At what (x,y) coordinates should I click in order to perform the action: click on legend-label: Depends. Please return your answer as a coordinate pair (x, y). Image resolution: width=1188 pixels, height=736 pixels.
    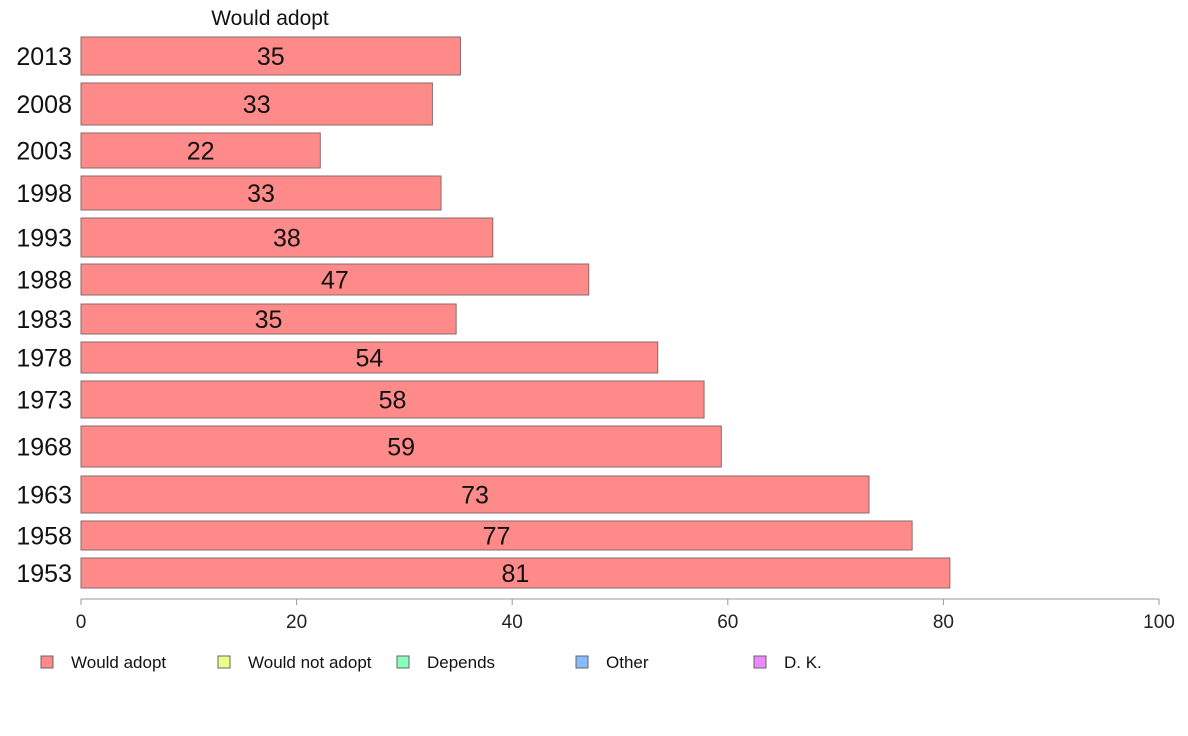
    Looking at the image, I should click on (461, 662).